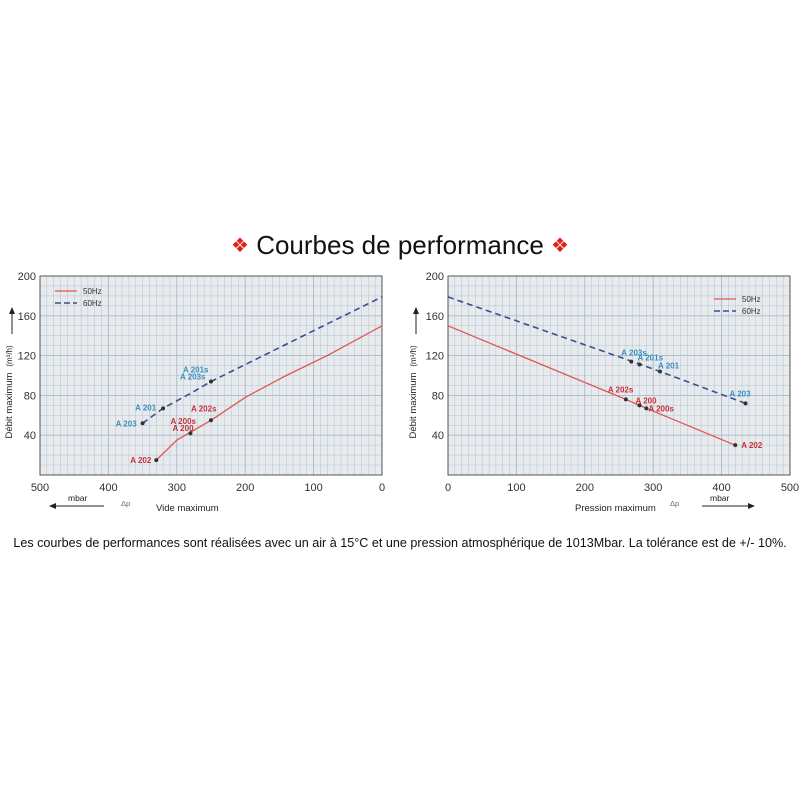 The image size is (800, 800). Describe the element at coordinates (615, 508) in the screenshot. I see `x-axis-title: Pression maximum` at that location.